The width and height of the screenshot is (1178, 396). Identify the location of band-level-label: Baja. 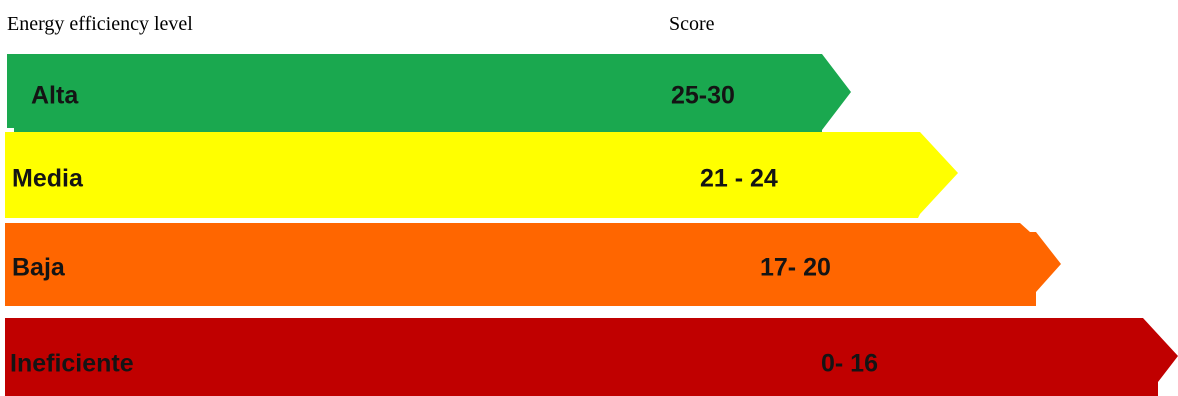
(38, 267).